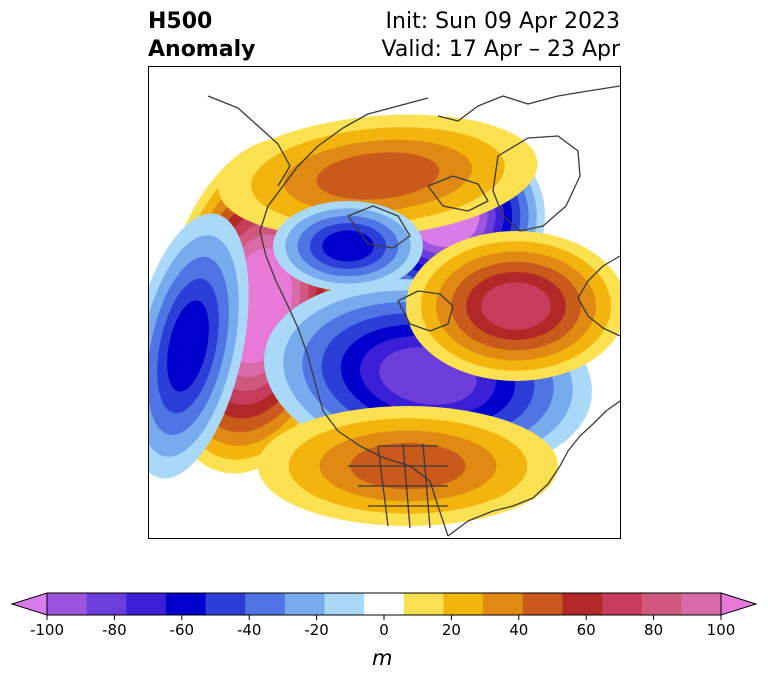 The height and width of the screenshot is (684, 768). What do you see at coordinates (202, 49) in the screenshot?
I see `field-kind: Anomaly` at bounding box center [202, 49].